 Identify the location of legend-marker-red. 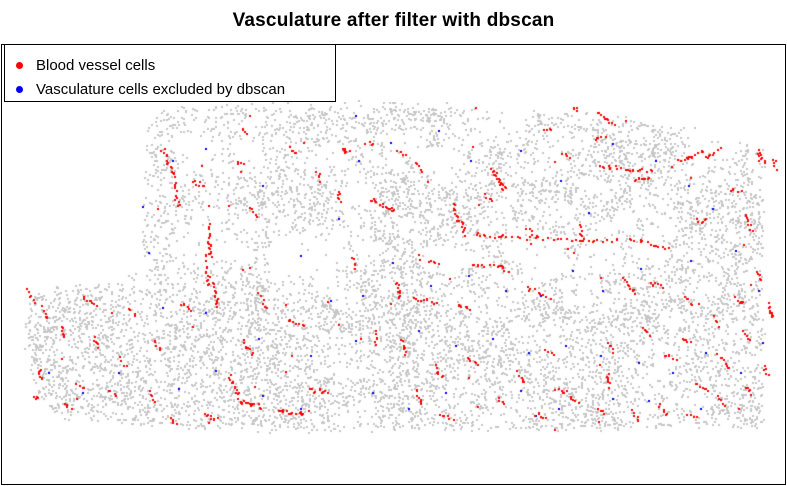
(19, 65).